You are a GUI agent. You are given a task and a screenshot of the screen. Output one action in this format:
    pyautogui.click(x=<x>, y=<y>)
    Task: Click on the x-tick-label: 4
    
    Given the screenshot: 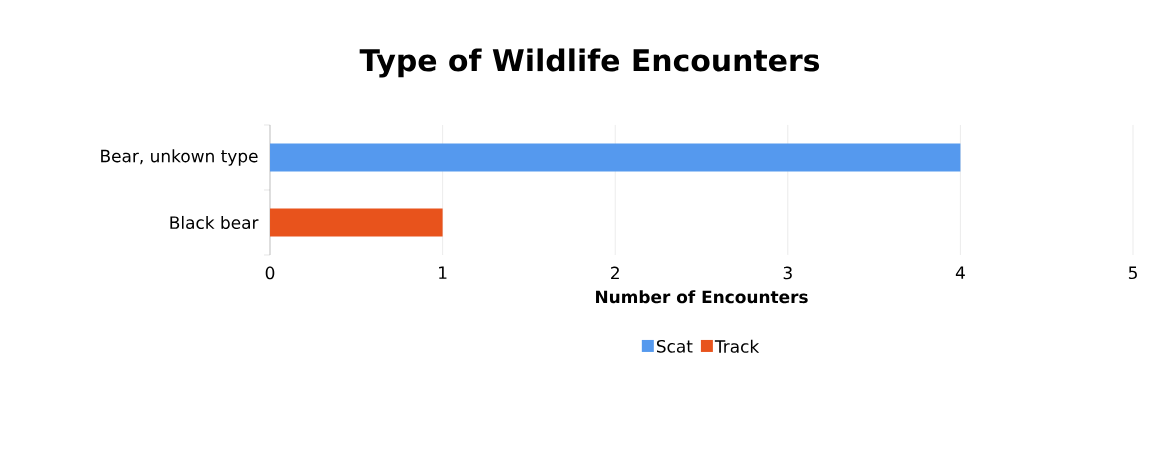 What is the action you would take?
    pyautogui.click(x=960, y=272)
    